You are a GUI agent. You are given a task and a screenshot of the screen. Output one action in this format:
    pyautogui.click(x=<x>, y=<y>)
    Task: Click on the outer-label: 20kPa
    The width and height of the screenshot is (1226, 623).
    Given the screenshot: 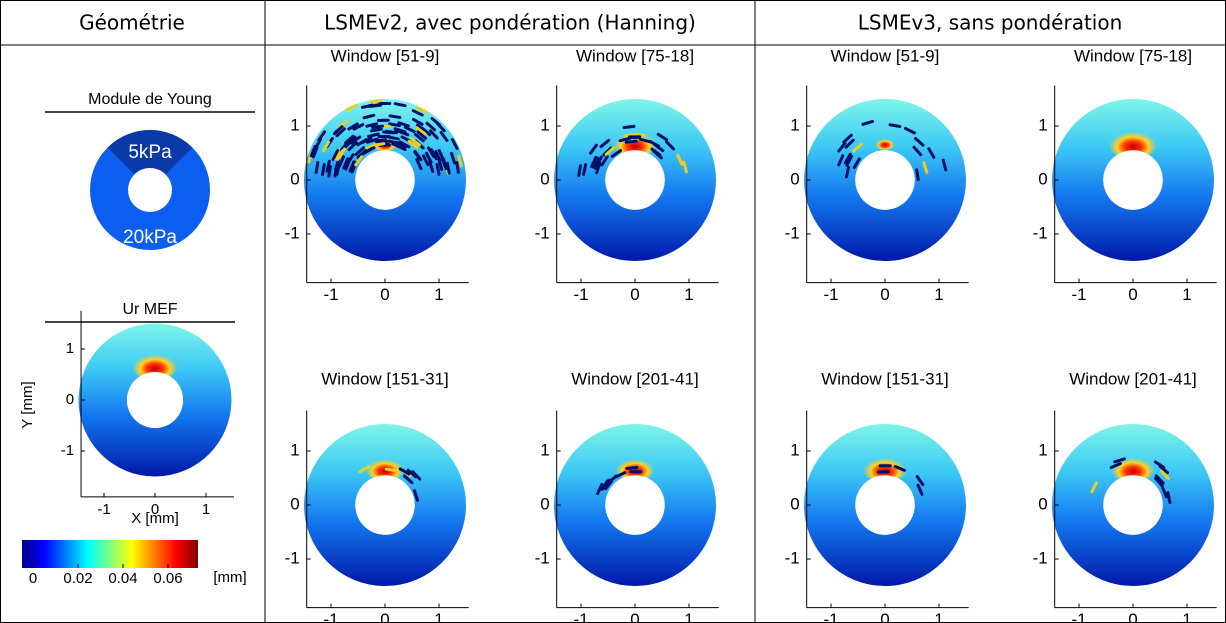 What is the action you would take?
    pyautogui.click(x=150, y=237)
    